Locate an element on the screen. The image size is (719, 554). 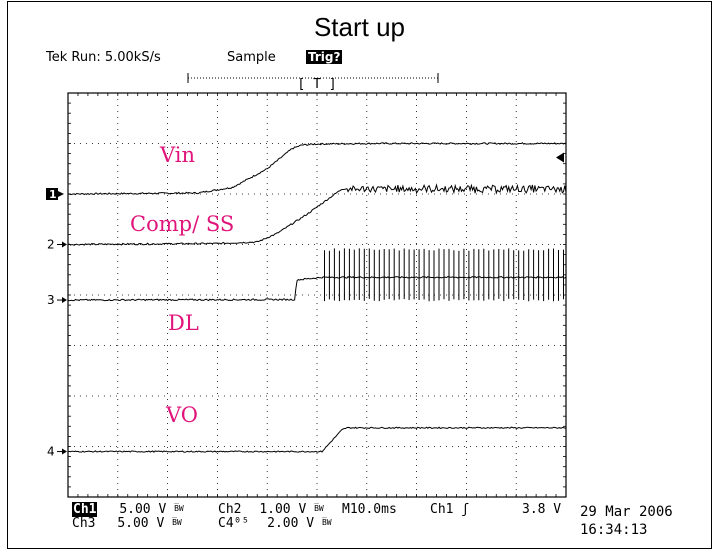
status-bar: Tek Run: 5.00kS/s is located at coordinates (103, 57).